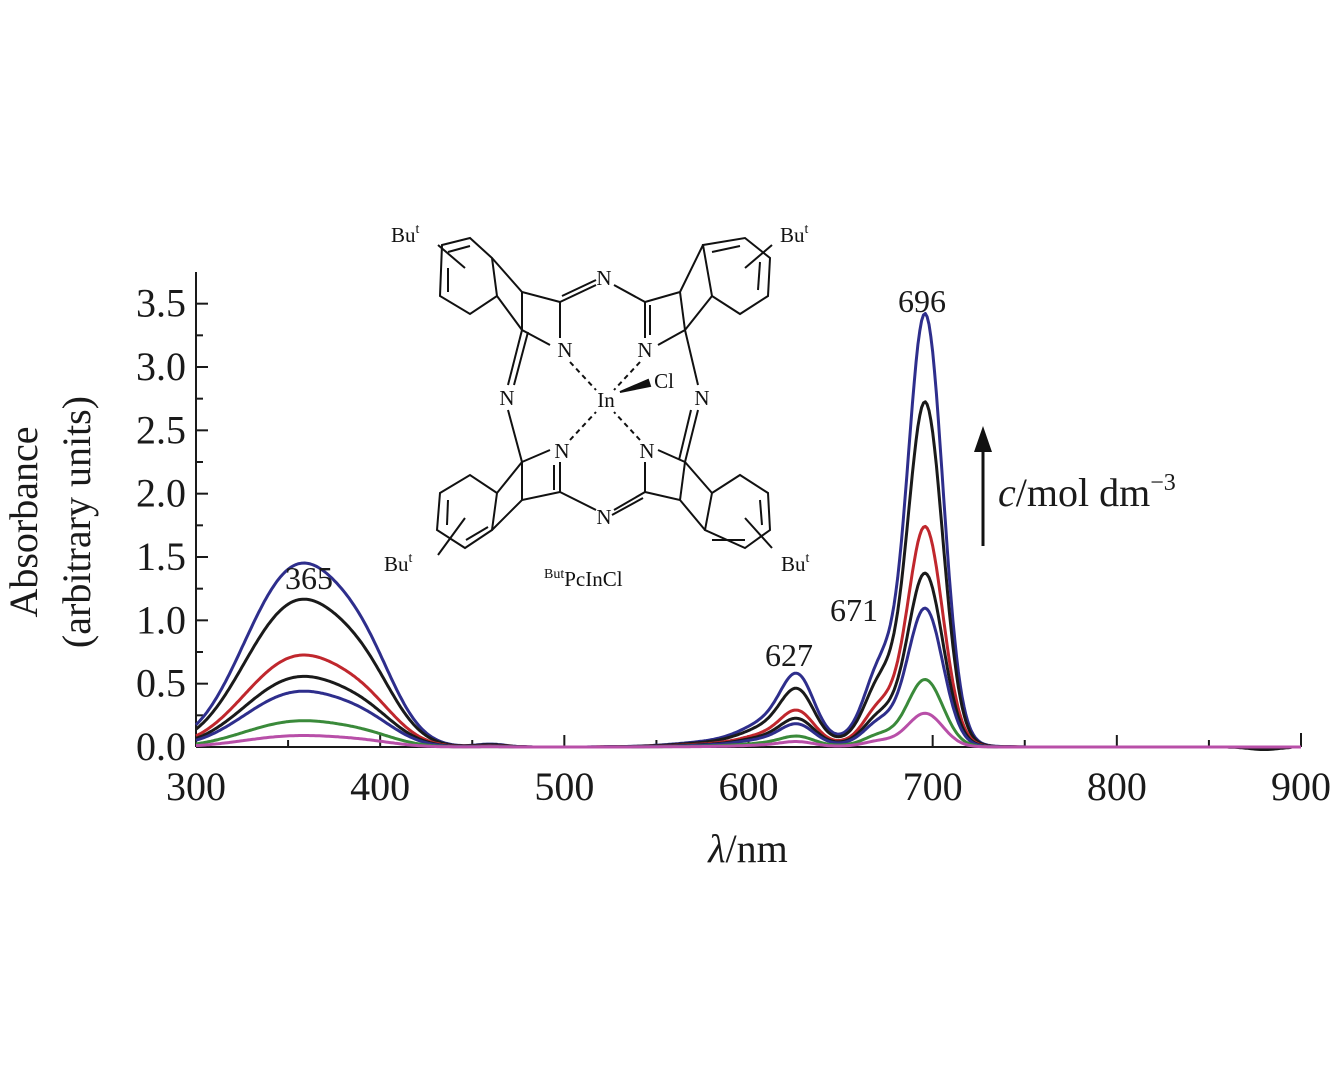 Image resolution: width=1333 pixels, height=1085 pixels. I want to click on substituent-label-bottom-left: But, so click(398, 563).